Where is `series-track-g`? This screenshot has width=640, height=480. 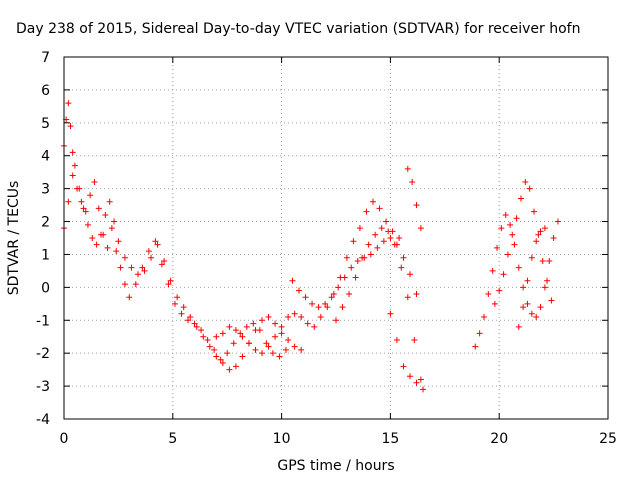 series-track-g is located at coordinates (414, 198).